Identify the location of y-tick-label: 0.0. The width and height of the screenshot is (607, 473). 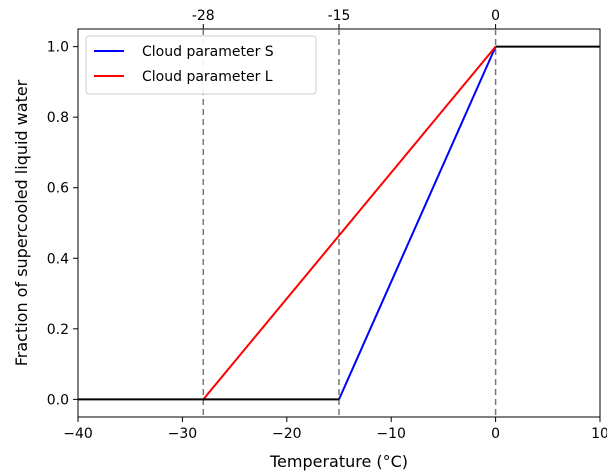
(58, 400).